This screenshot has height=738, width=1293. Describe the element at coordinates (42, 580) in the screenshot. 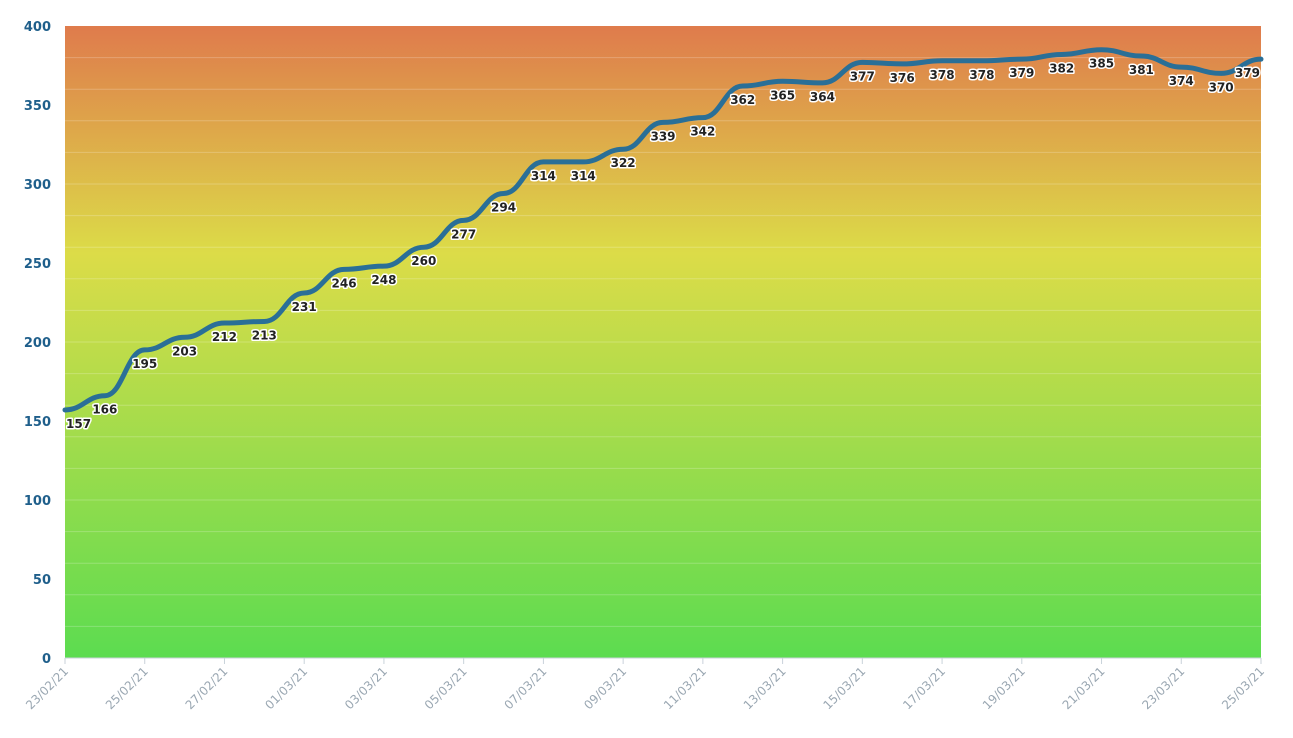

I see `y-tick-label: 50` at that location.